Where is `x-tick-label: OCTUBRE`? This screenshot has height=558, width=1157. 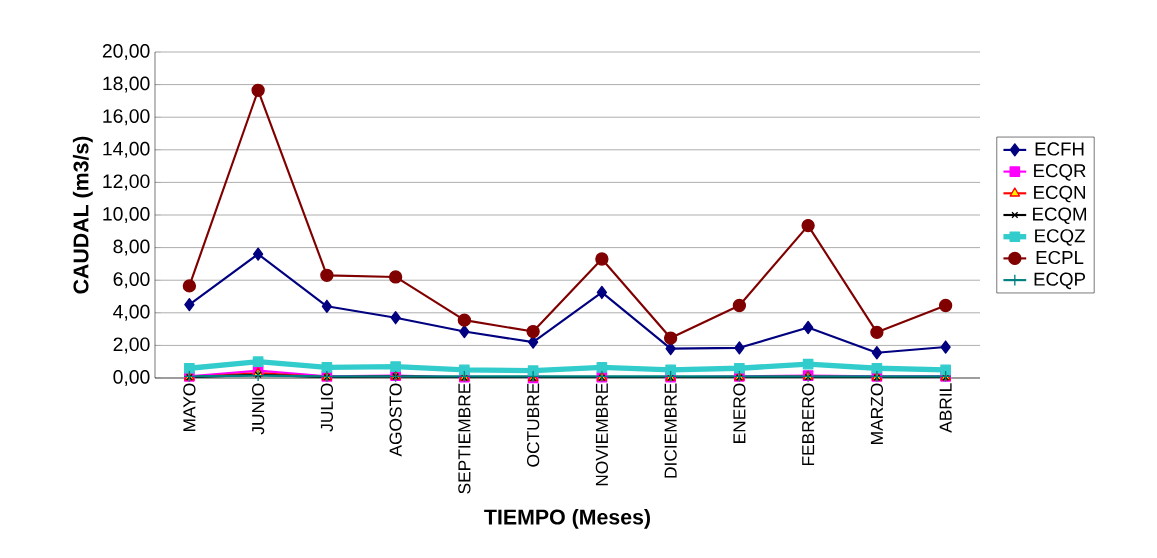
x-tick-label: OCTUBRE is located at coordinates (533, 425).